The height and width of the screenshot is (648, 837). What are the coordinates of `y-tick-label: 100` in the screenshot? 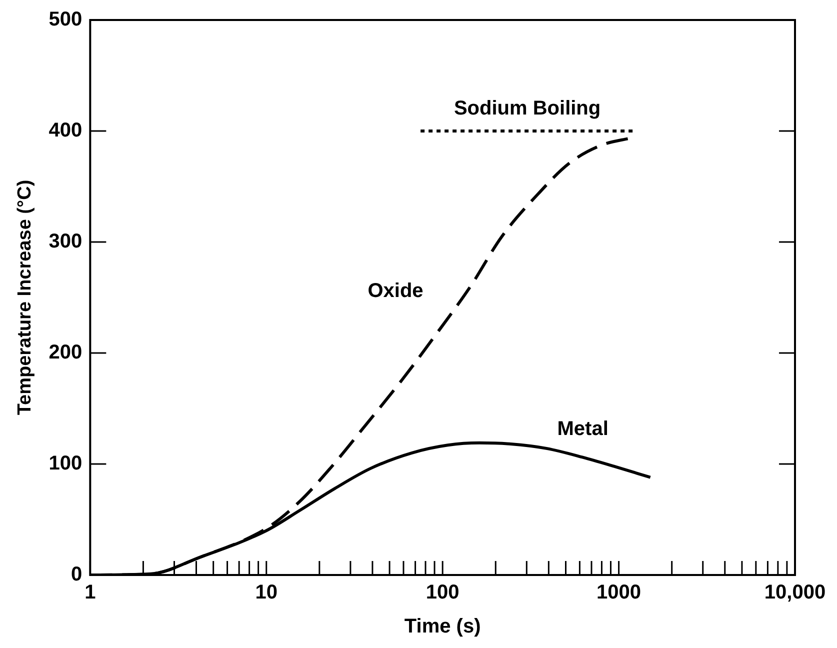 It's located at (65, 463).